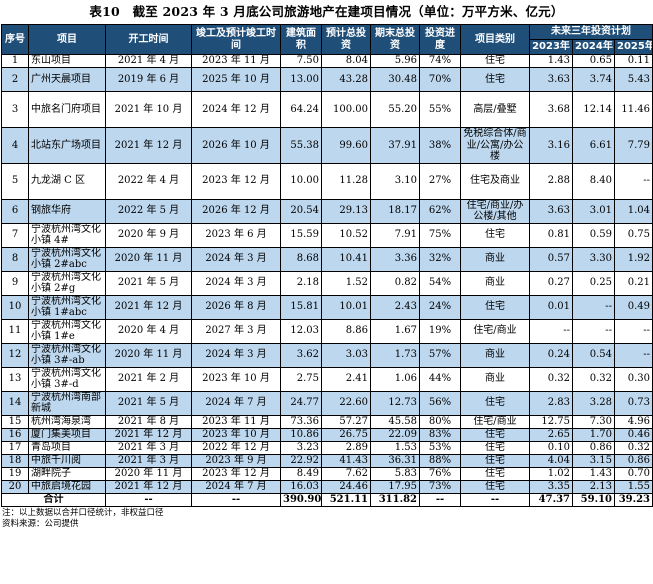  I want to click on cell-no: 19, so click(15, 473).